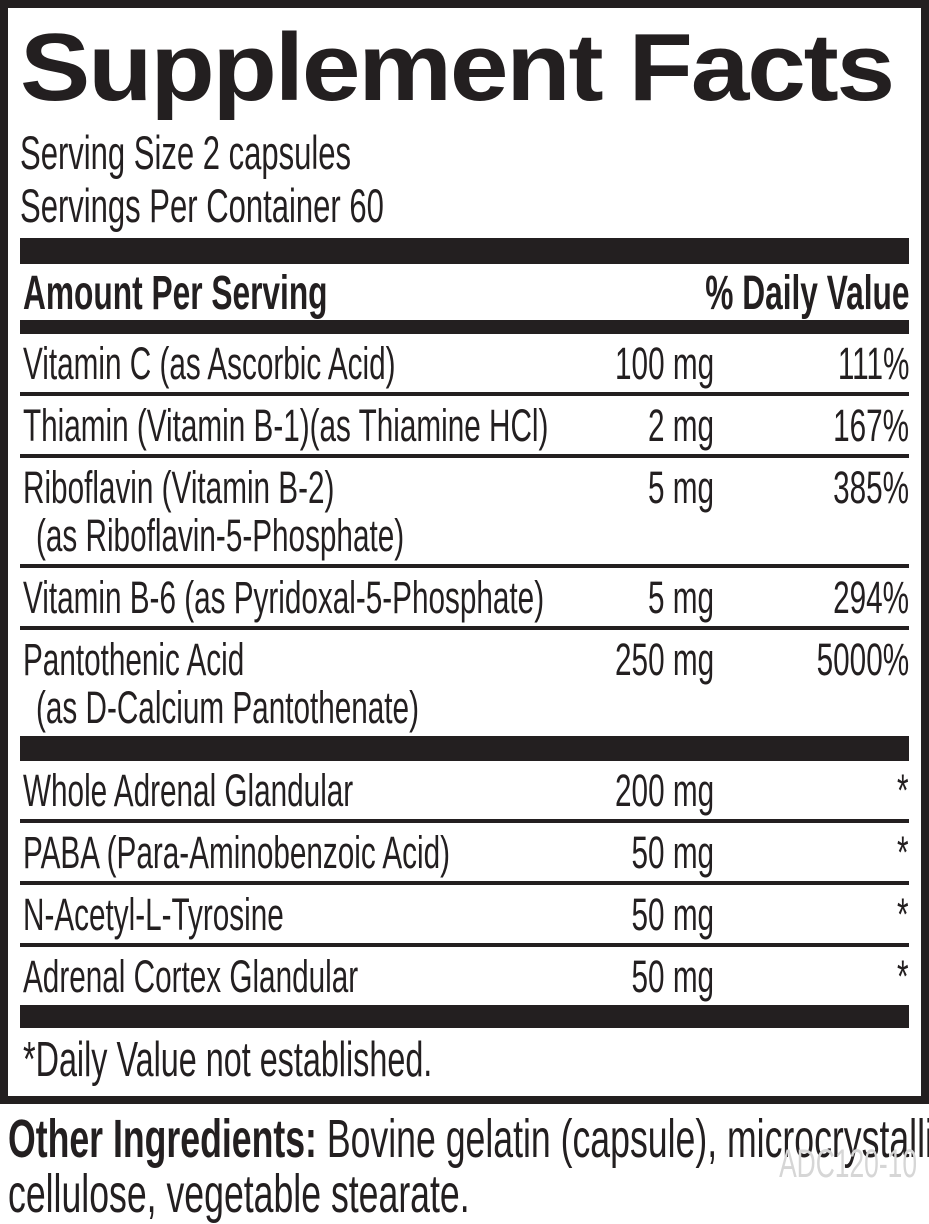 Image resolution: width=929 pixels, height=1224 pixels. Describe the element at coordinates (134, 659) in the screenshot. I see `ingredient-name: Pantothenic Acid` at that location.